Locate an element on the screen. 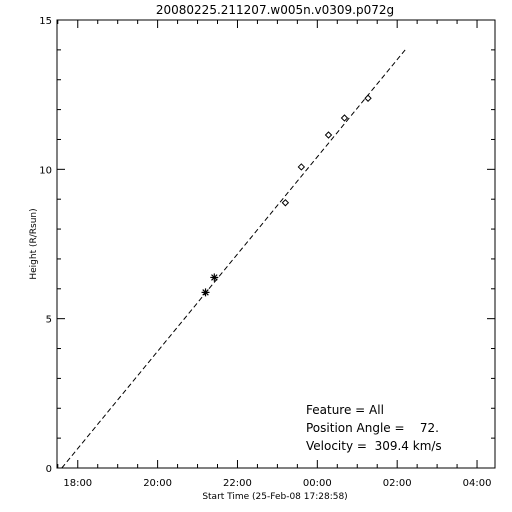  x-axis-label: Start Time (25-Feb-08 17:28:58) is located at coordinates (274, 497).